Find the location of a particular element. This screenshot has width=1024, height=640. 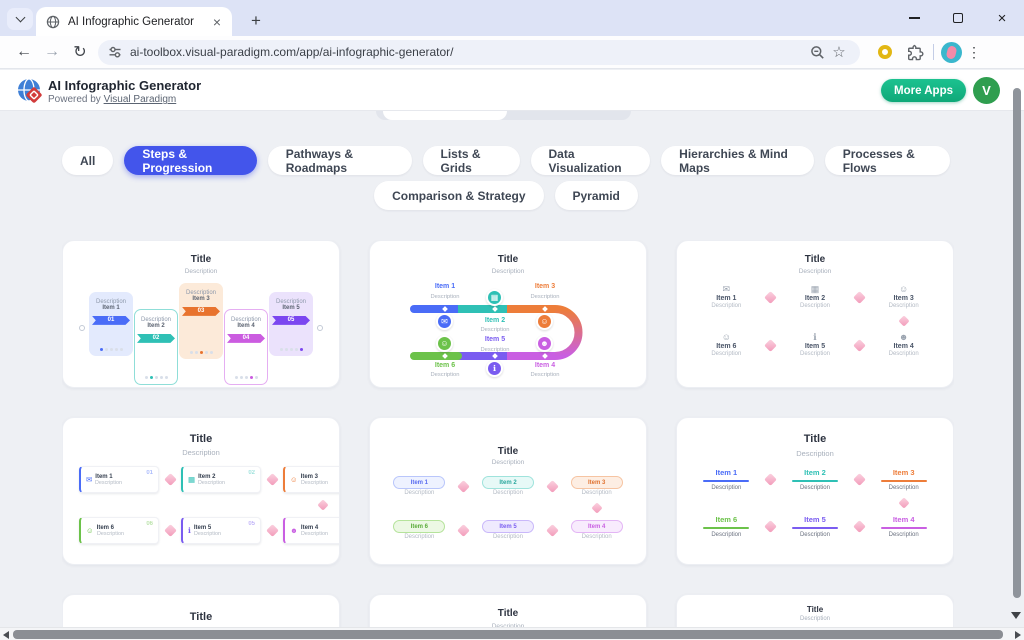

milestone-icon: ℹ is located at coordinates (494, 368).